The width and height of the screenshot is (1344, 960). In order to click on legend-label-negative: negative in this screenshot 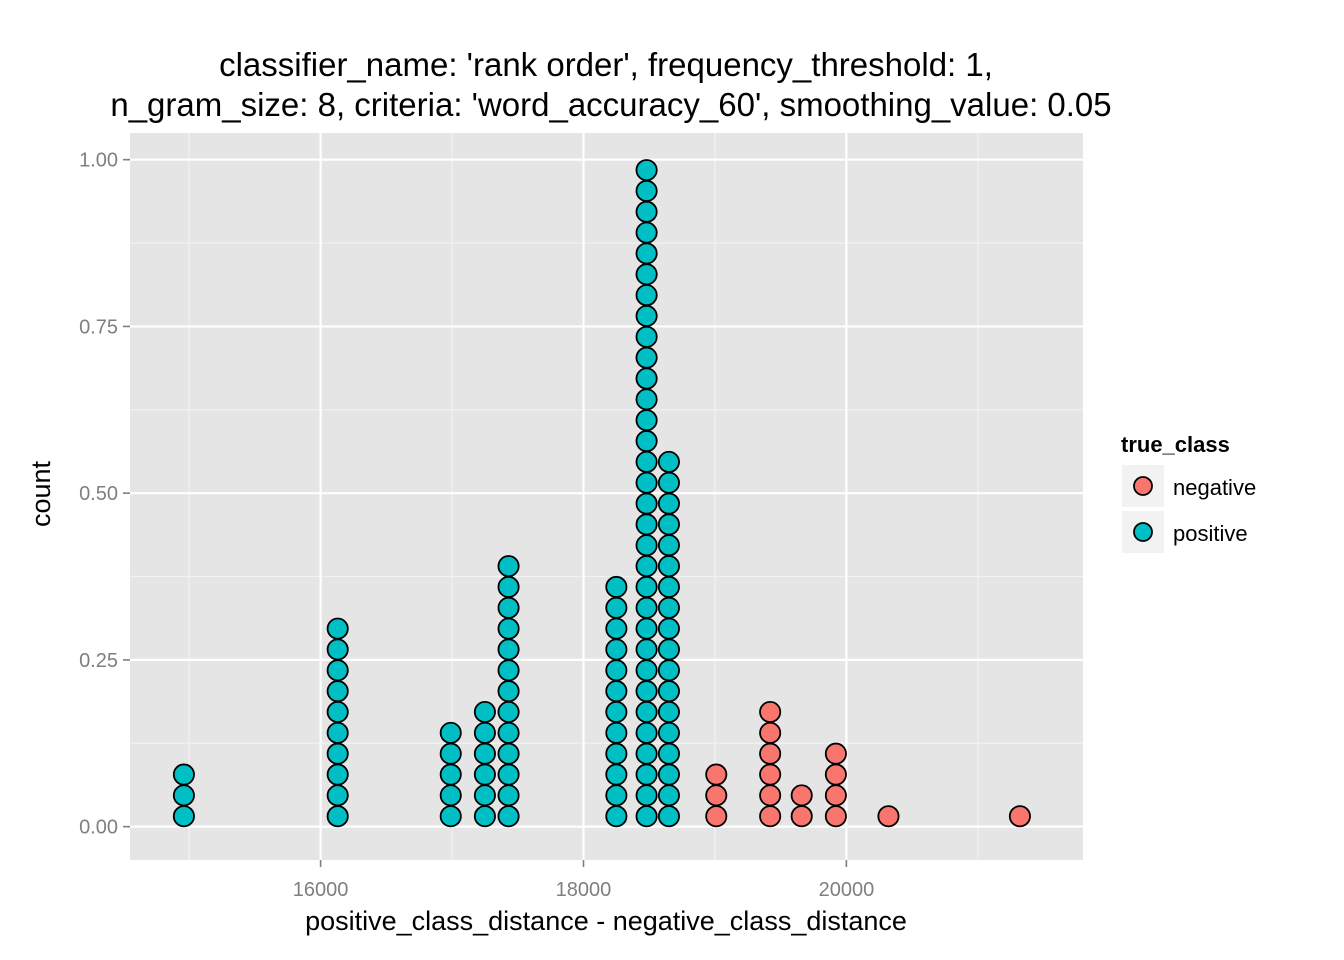, I will do `click(1214, 487)`.